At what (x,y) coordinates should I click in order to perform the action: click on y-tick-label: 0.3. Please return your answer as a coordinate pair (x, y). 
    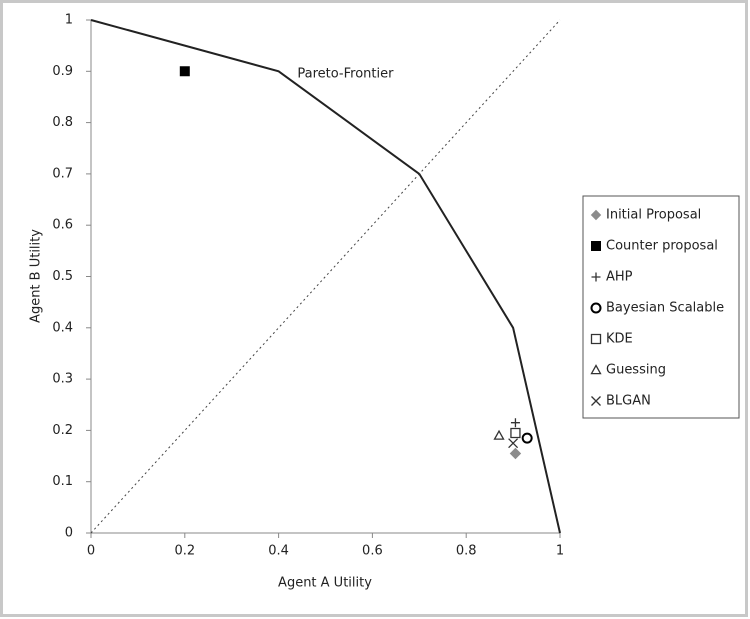
    Looking at the image, I should click on (62, 379).